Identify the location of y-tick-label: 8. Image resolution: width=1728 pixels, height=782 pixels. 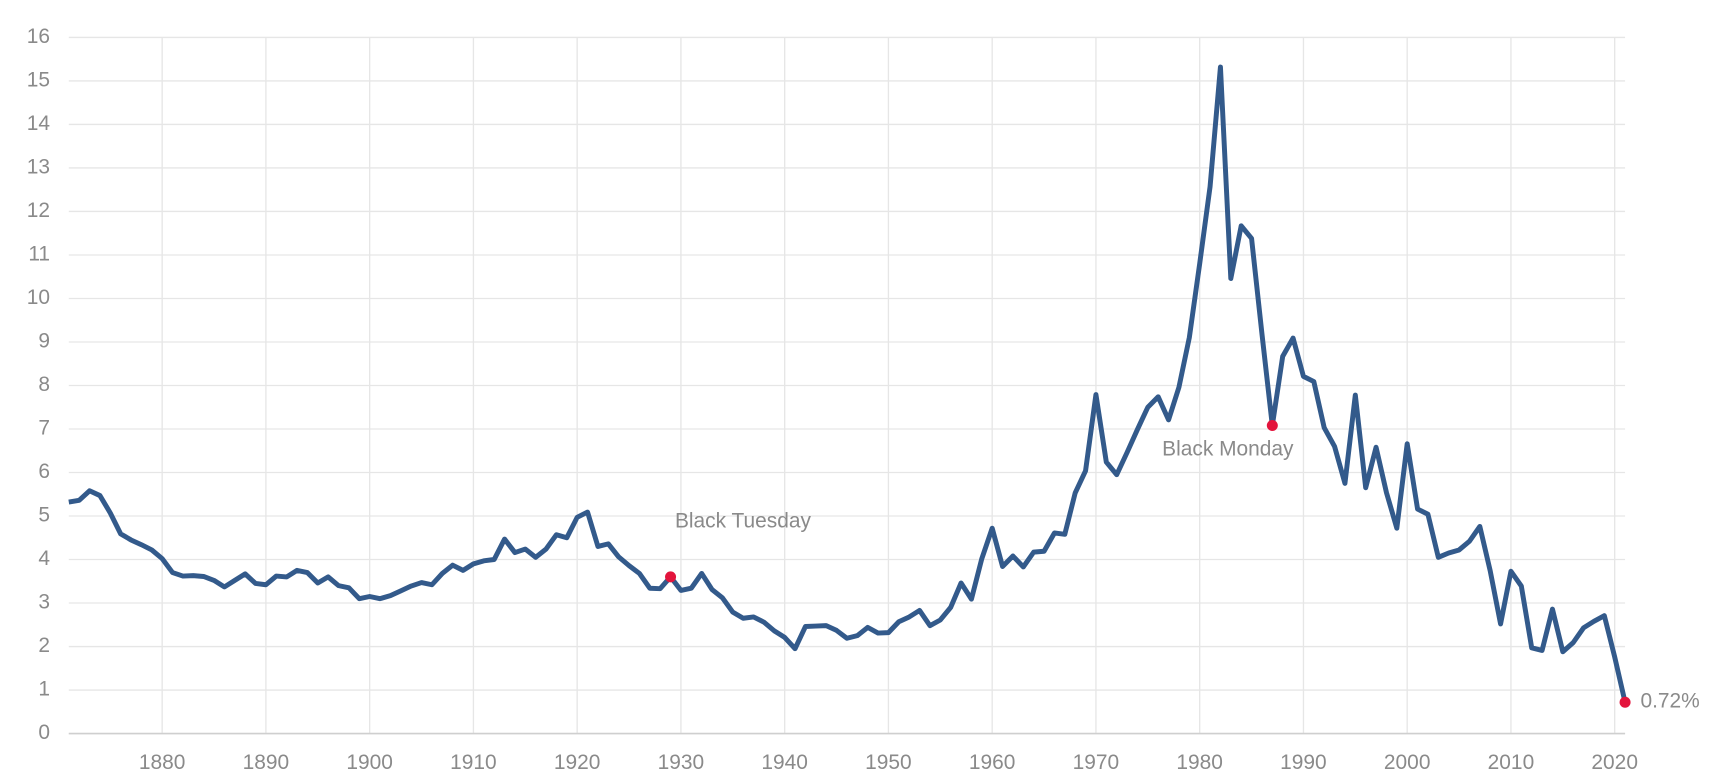
(44, 384).